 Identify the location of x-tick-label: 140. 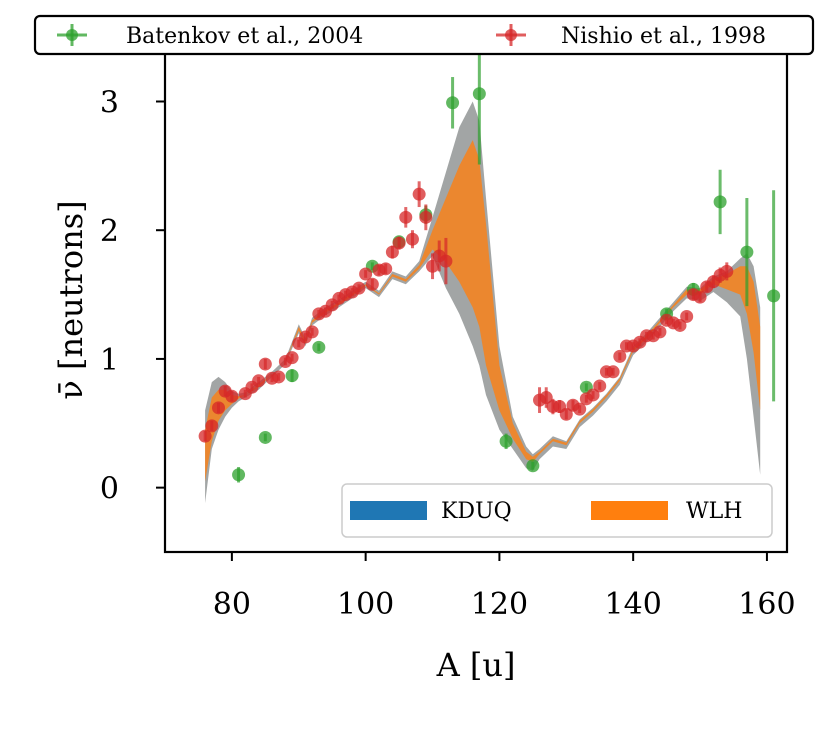
(633, 604).